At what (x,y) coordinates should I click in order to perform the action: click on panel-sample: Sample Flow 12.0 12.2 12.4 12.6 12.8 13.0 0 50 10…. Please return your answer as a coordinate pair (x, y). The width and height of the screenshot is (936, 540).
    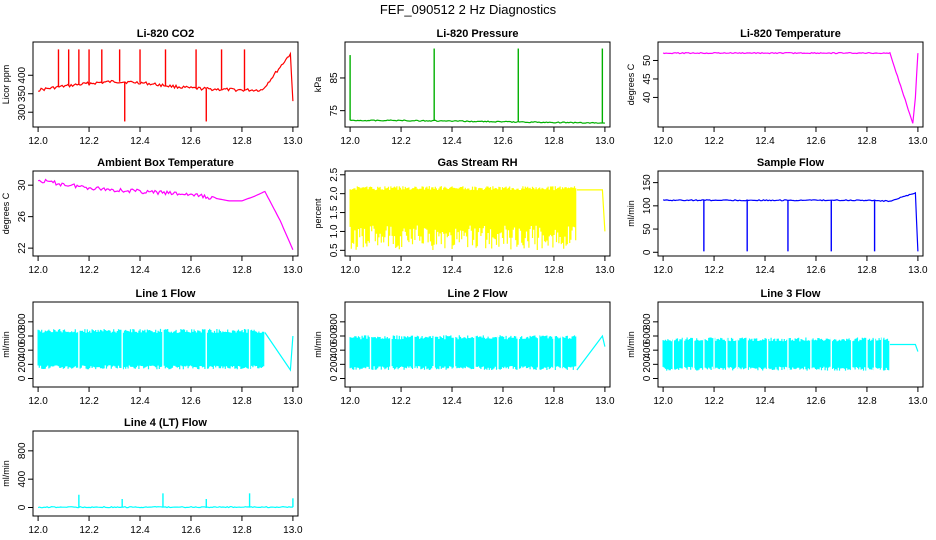
    Looking at the image, I should click on (777, 216).